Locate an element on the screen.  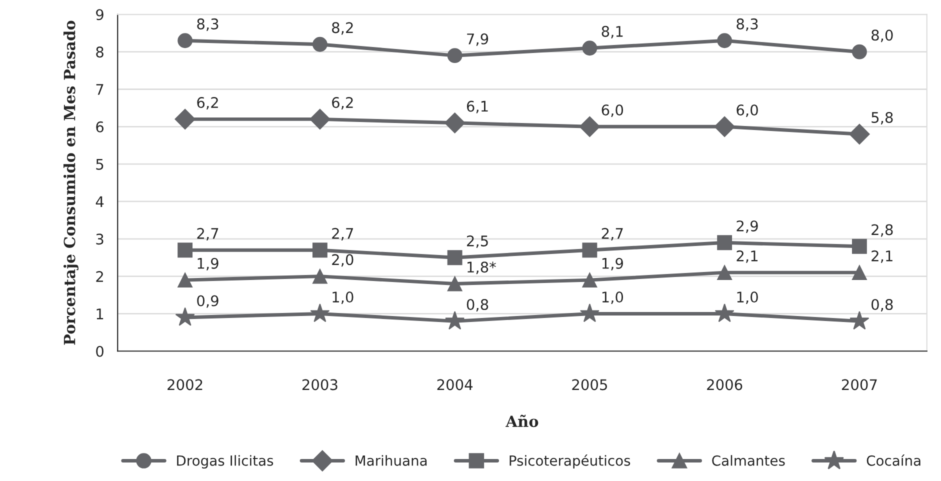
y-tick-label: 0 is located at coordinates (100, 351).